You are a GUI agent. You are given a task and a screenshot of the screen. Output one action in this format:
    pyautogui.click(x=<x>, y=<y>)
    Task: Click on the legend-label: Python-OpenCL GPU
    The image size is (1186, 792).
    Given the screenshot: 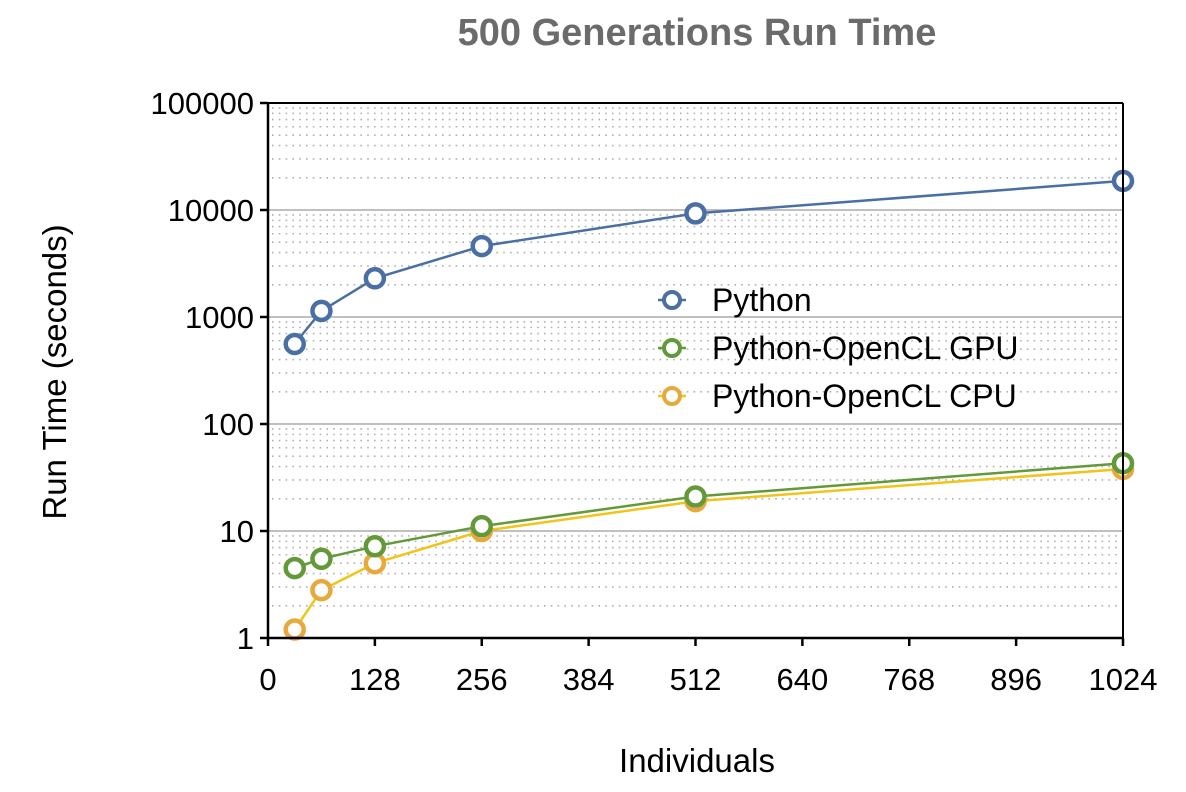 What is the action you would take?
    pyautogui.click(x=865, y=348)
    